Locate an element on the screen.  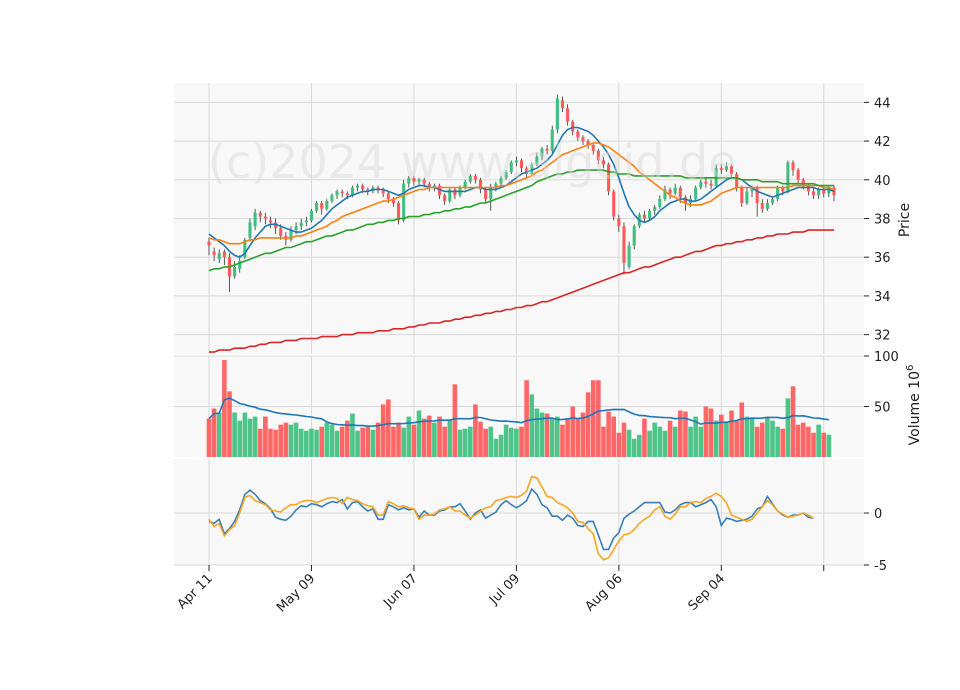
oscillator-tick-label: 0 is located at coordinates (878, 514).